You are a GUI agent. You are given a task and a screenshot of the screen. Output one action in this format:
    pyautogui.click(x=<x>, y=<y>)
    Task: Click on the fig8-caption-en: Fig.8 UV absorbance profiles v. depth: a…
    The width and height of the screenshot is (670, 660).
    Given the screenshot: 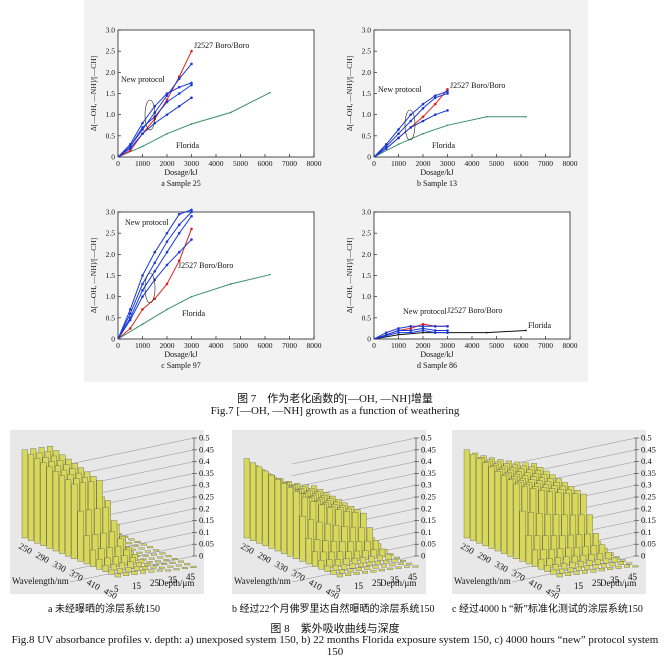 What is the action you would take?
    pyautogui.click(x=335, y=646)
    